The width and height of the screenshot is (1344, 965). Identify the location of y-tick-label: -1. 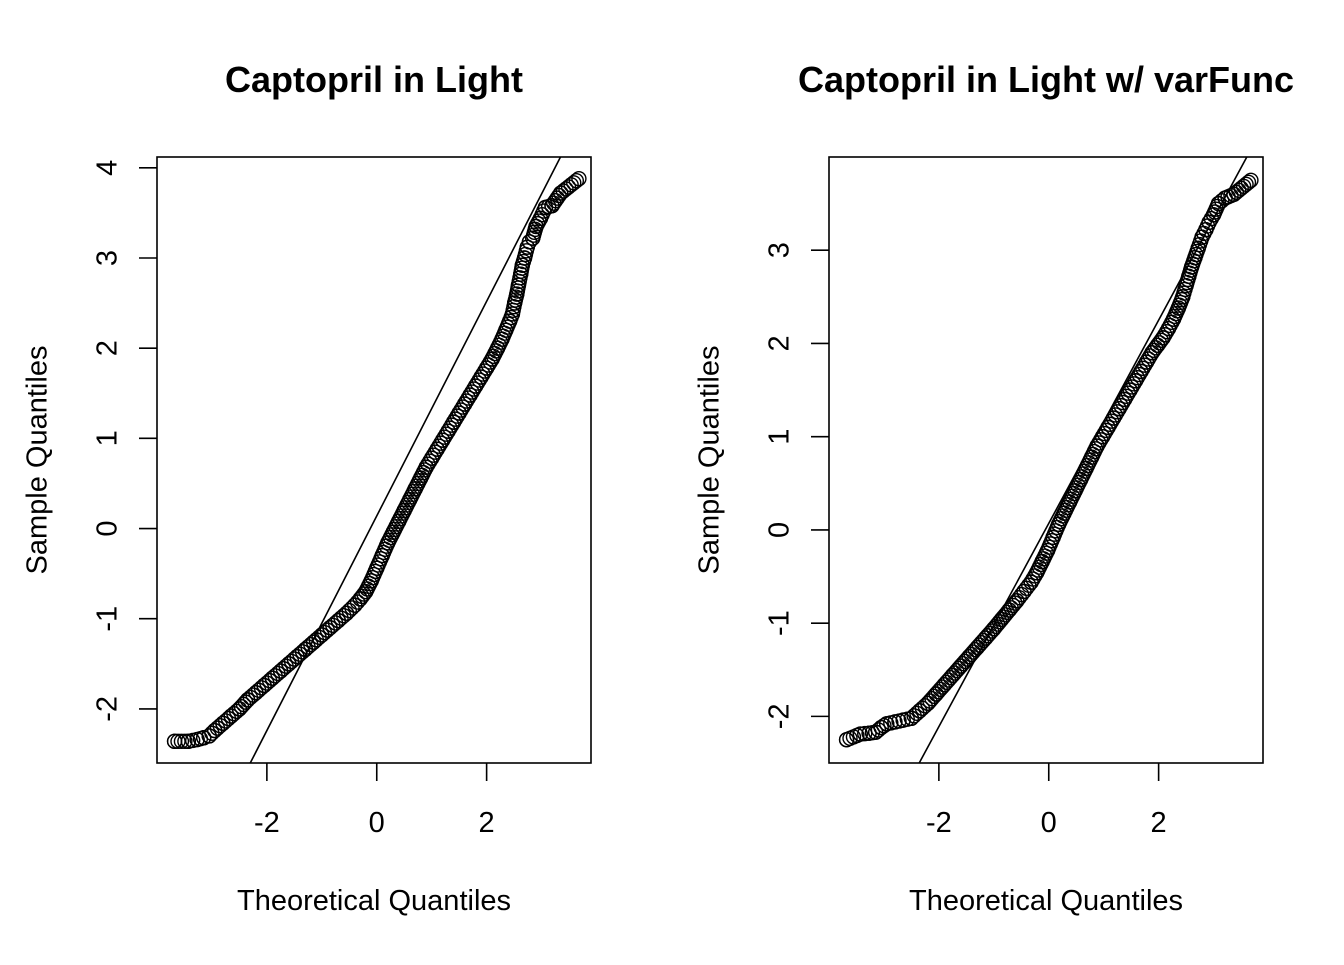
(780, 623).